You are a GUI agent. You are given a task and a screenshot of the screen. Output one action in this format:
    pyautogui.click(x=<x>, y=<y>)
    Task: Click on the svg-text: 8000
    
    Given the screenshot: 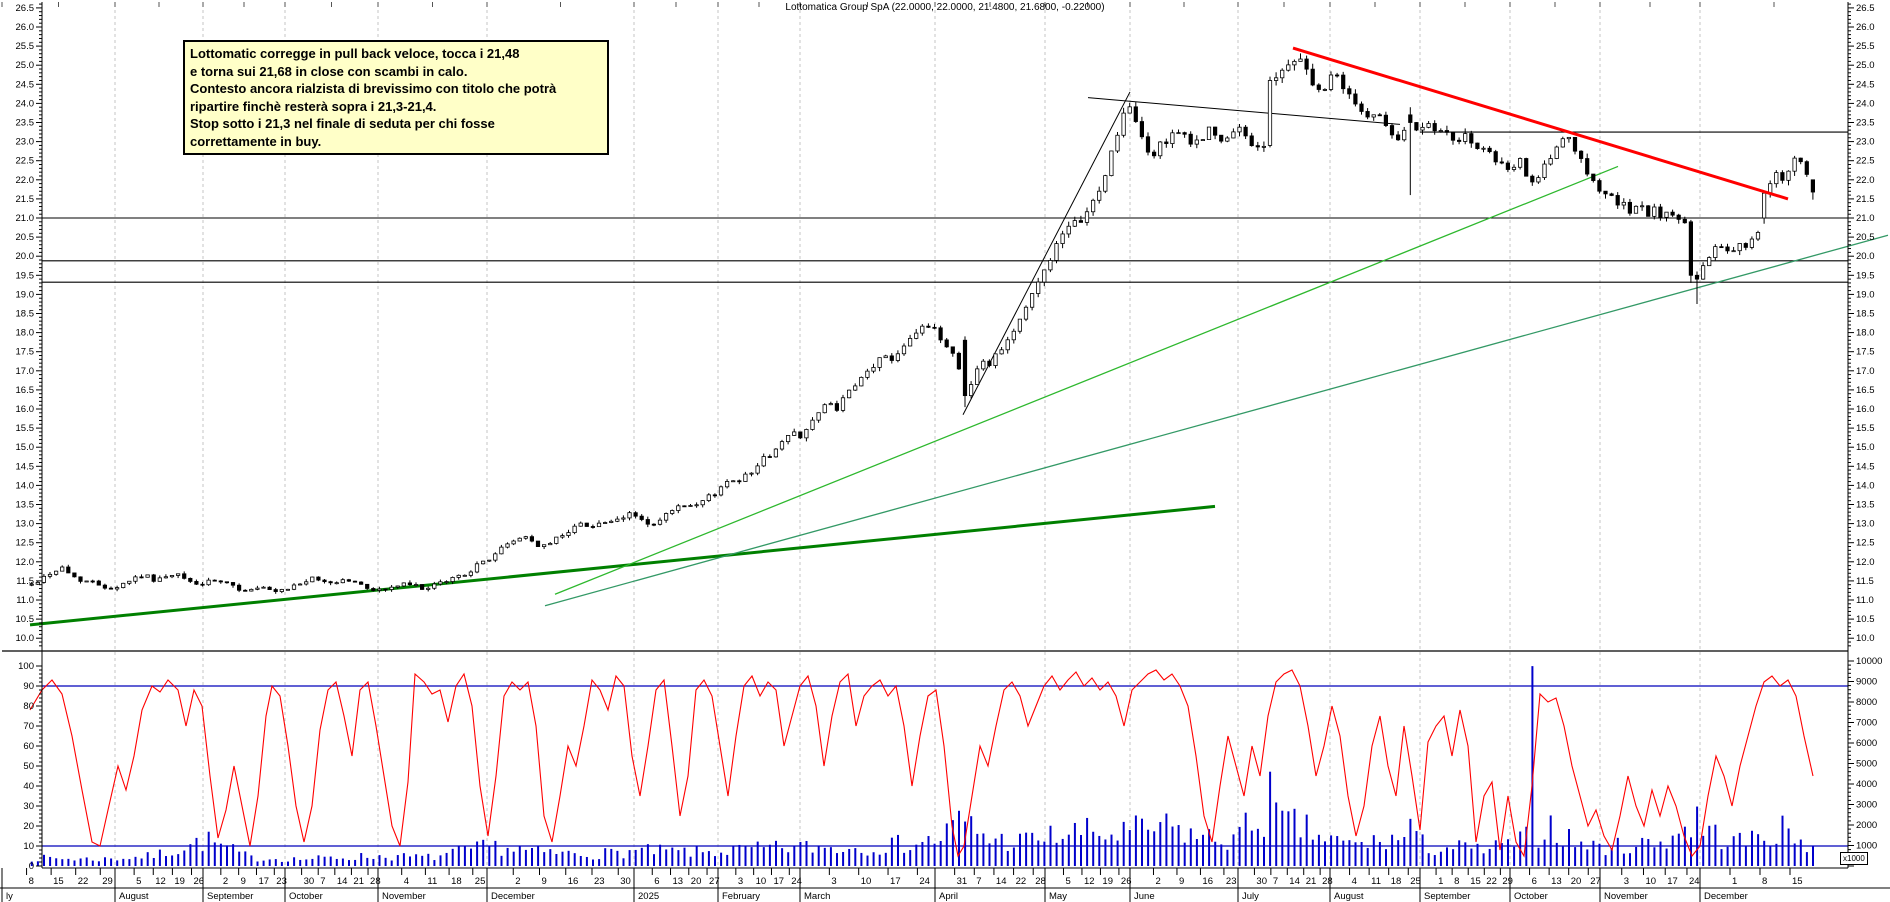 What is the action you would take?
    pyautogui.click(x=1866, y=702)
    